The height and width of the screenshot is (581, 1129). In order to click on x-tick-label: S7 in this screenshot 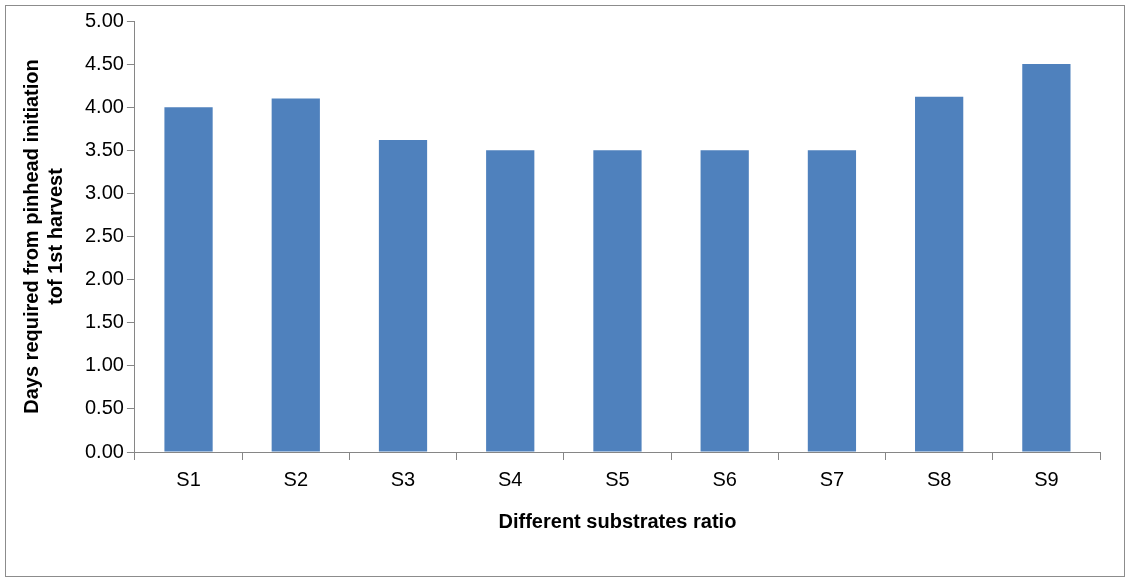, I will do `click(832, 478)`.